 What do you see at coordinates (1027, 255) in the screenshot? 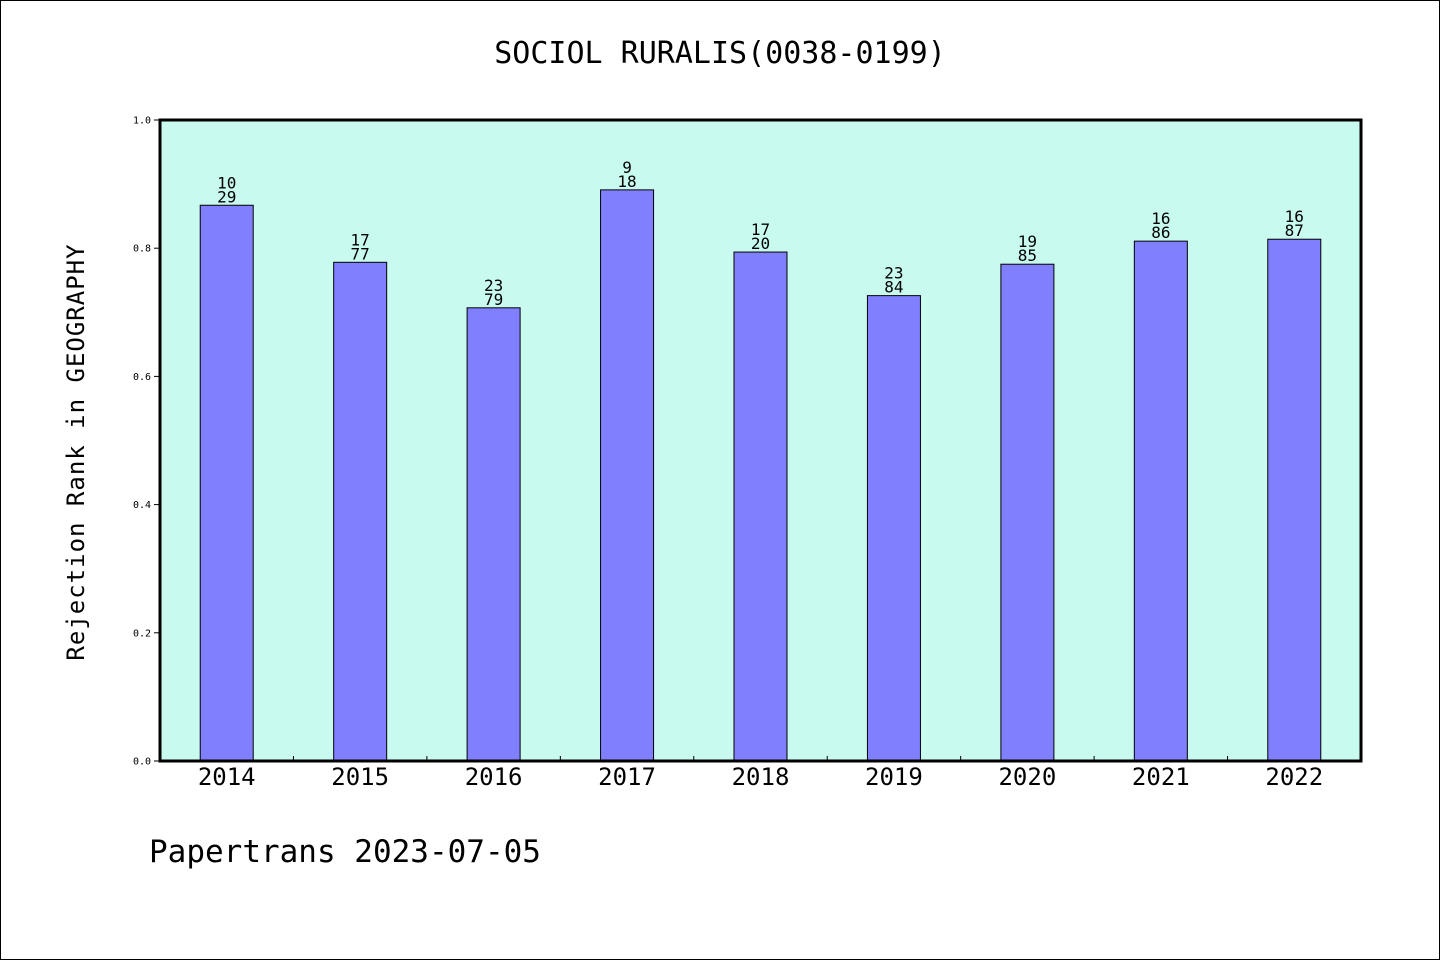
I see `data-label-lower: 85` at bounding box center [1027, 255].